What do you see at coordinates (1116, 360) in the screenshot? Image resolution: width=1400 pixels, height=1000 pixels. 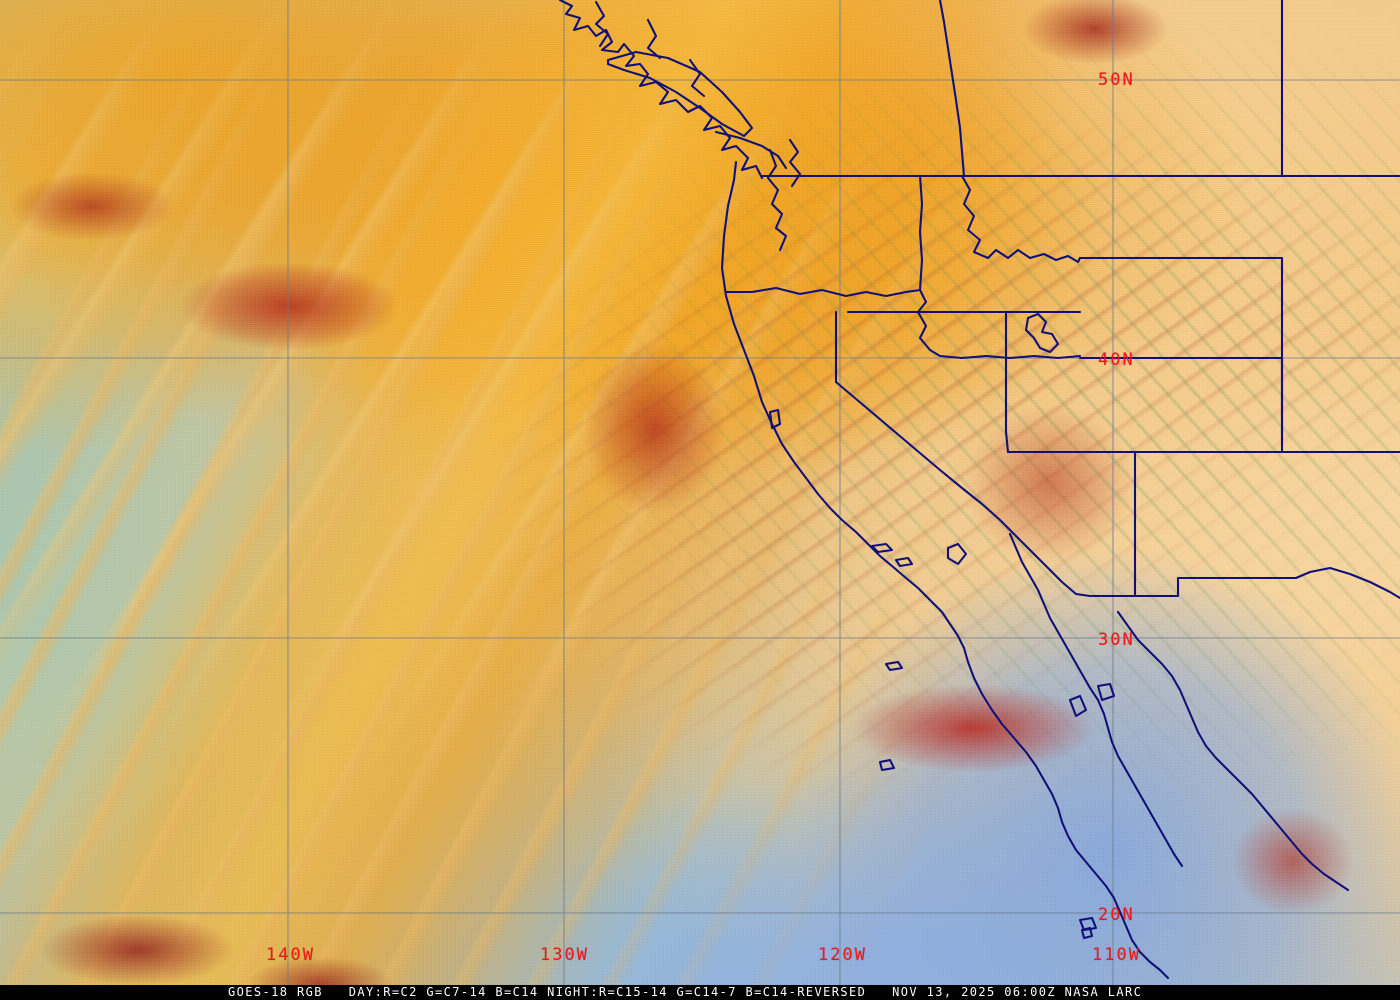 I see `lat-label-40n: 40N` at bounding box center [1116, 360].